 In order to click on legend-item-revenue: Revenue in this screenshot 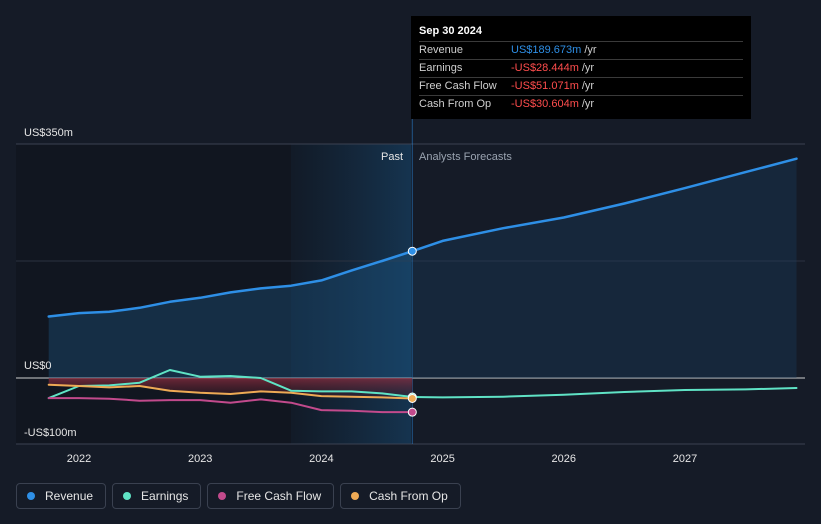, I will do `click(61, 496)`.